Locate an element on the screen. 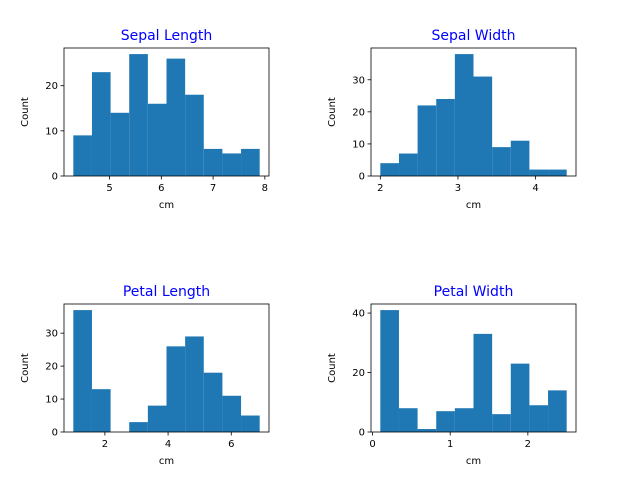  chart-title: Sepal Width is located at coordinates (474, 36).